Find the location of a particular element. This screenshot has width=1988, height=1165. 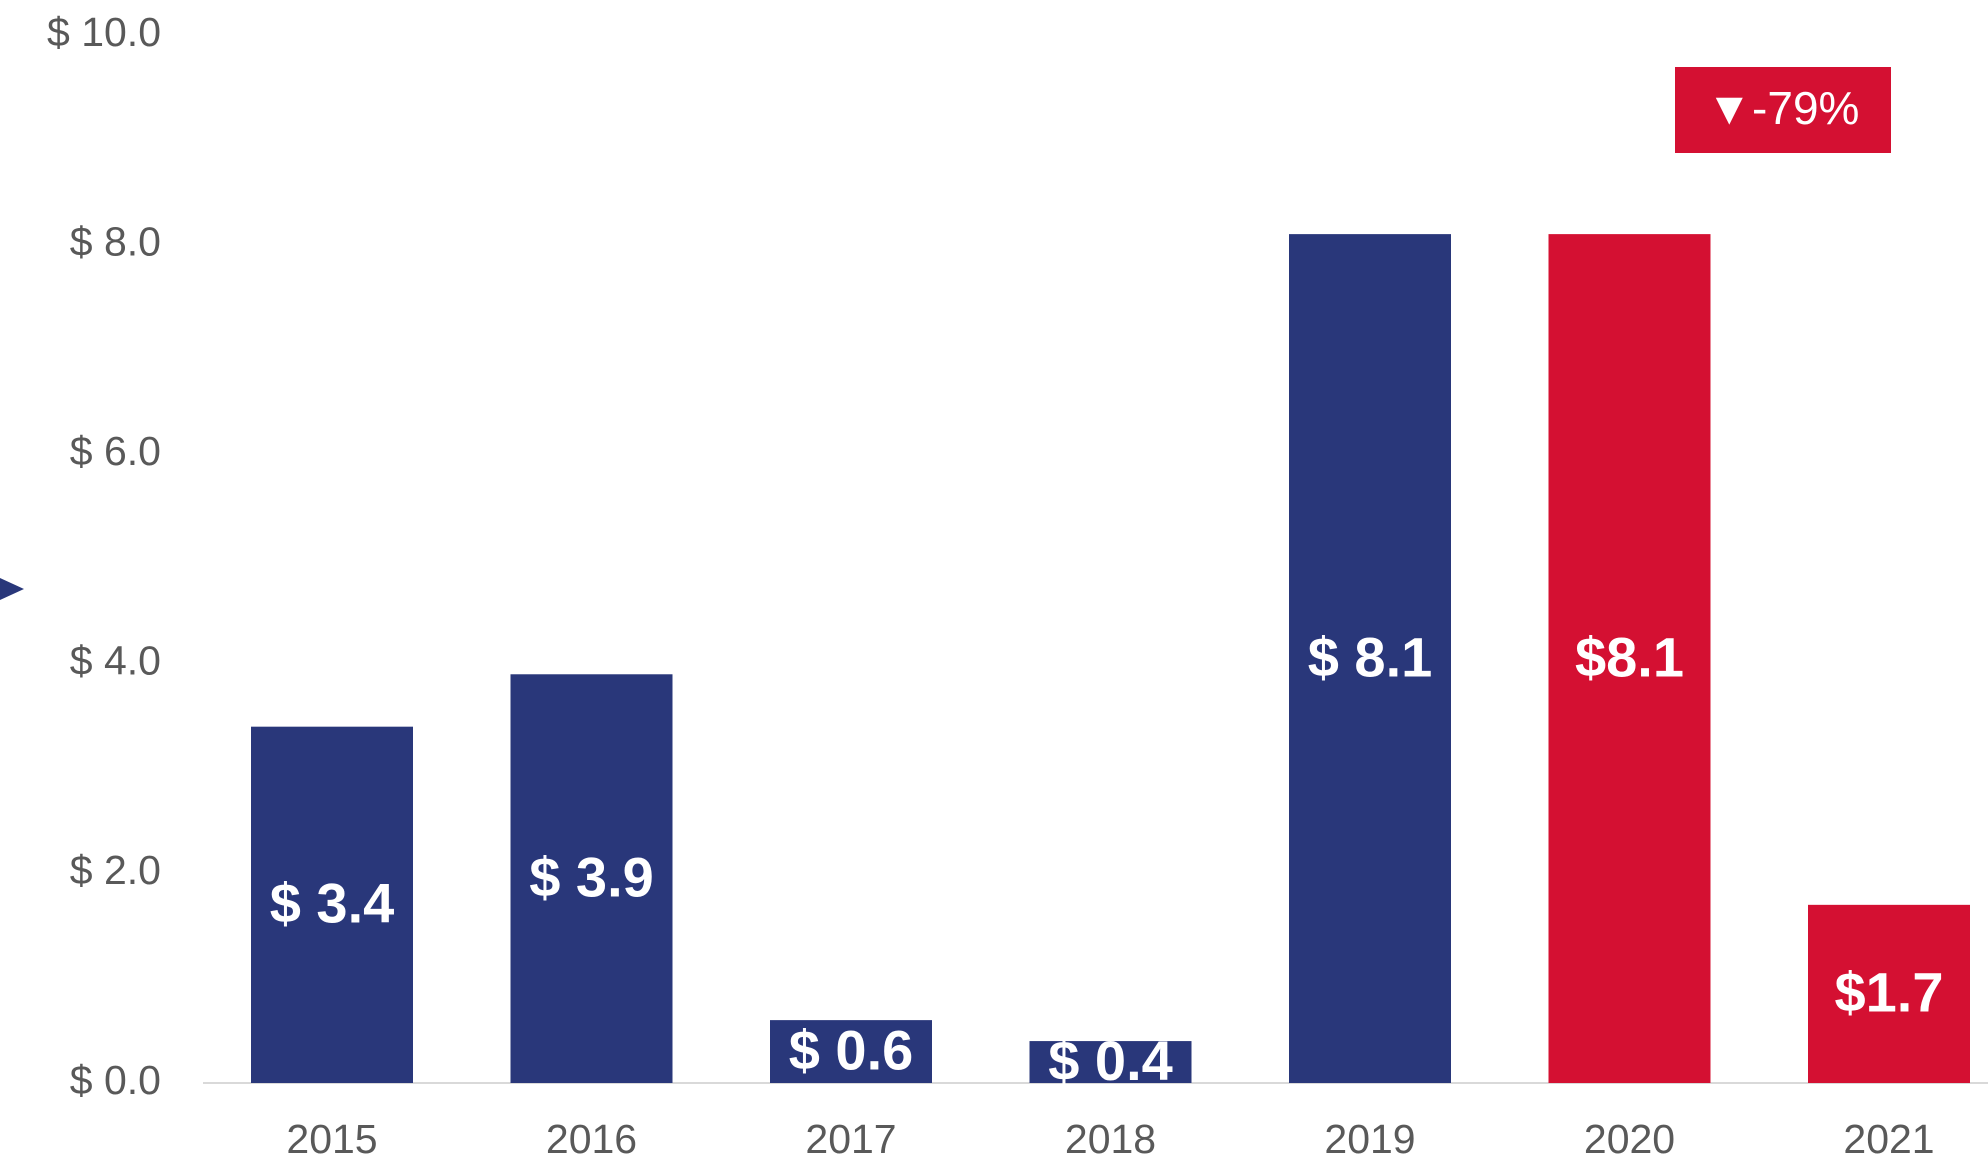

value-label: $ 8.1 is located at coordinates (1370, 656).